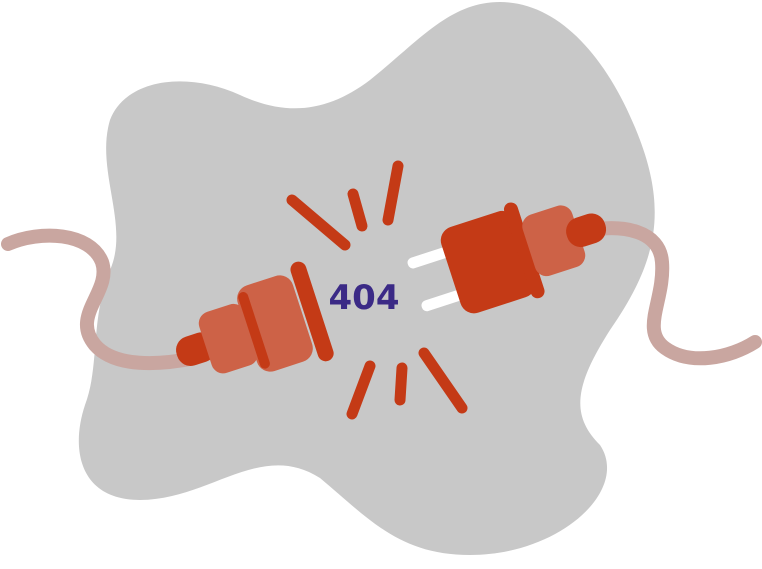 This screenshot has height=569, width=762. I want to click on spark-icon-top, so click(345, 205).